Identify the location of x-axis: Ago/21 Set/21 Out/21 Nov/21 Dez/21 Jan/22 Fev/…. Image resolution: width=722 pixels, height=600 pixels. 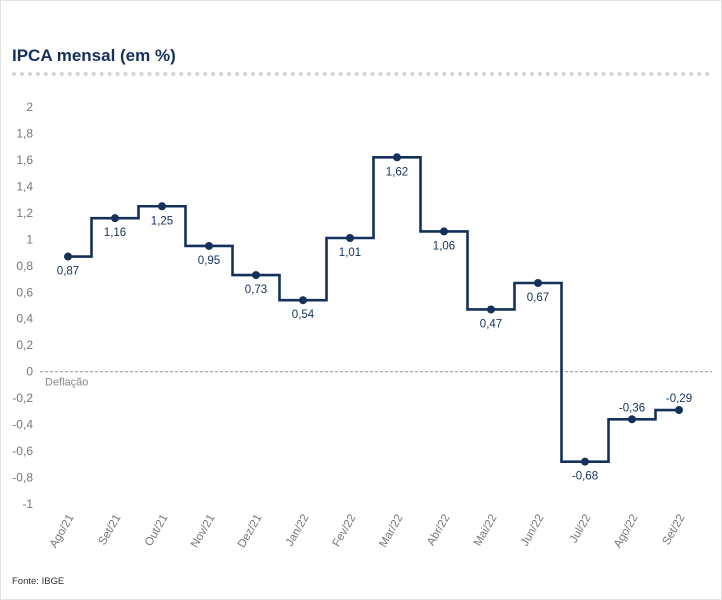
(368, 532).